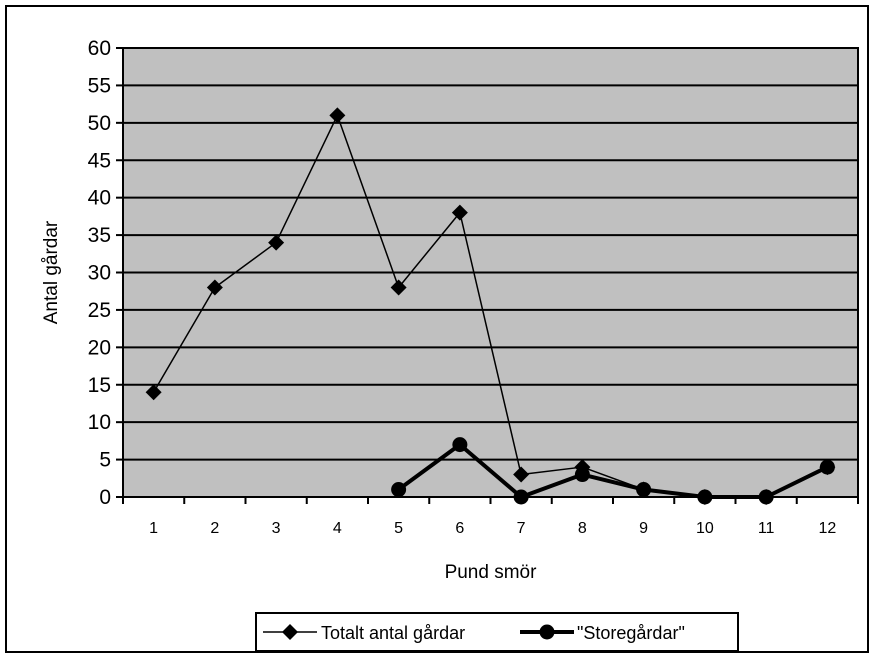 The width and height of the screenshot is (876, 659). What do you see at coordinates (337, 528) in the screenshot?
I see `x-tick-label: 4` at bounding box center [337, 528].